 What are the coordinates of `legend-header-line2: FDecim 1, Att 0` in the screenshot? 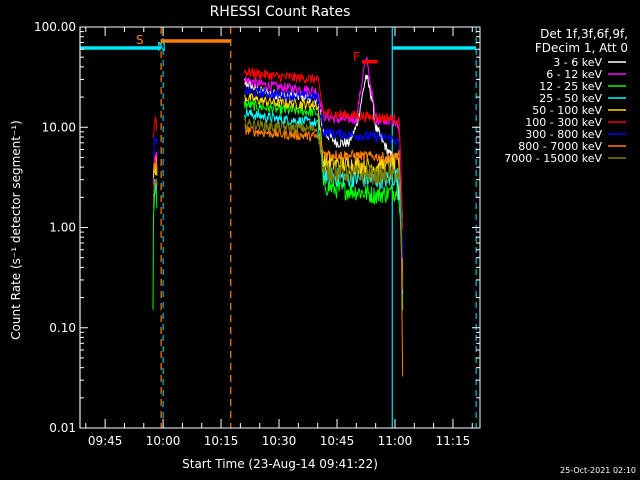 It's located at (581, 48).